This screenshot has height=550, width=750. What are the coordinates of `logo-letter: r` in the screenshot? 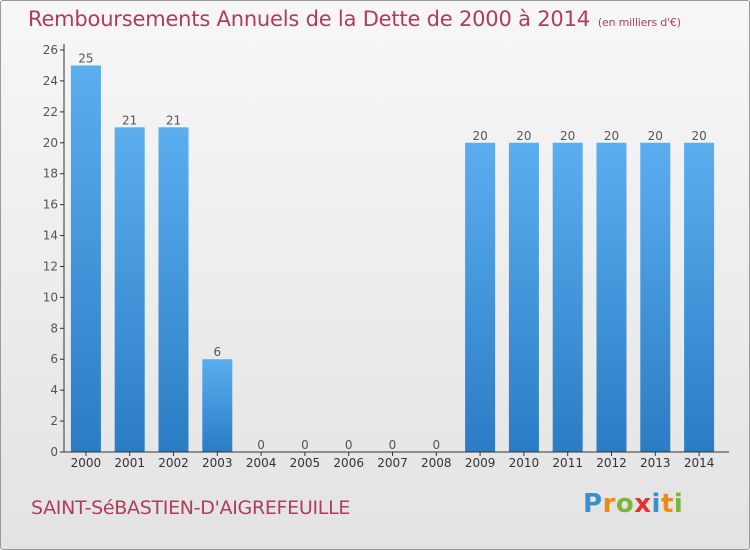 It's located at (609, 504).